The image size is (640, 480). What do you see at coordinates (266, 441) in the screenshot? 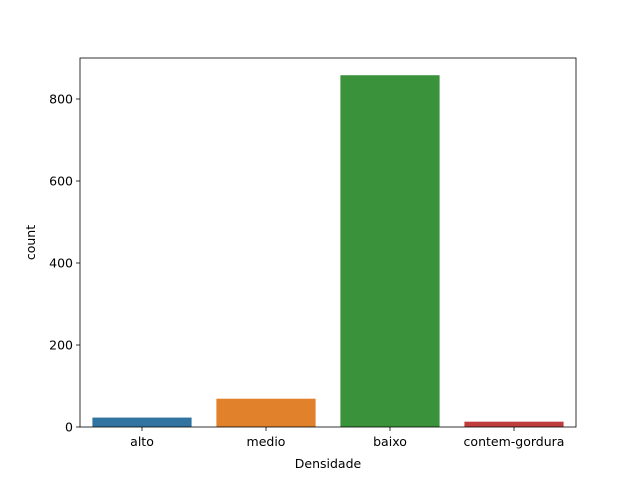
I see `x-tick-label: medio` at bounding box center [266, 441].